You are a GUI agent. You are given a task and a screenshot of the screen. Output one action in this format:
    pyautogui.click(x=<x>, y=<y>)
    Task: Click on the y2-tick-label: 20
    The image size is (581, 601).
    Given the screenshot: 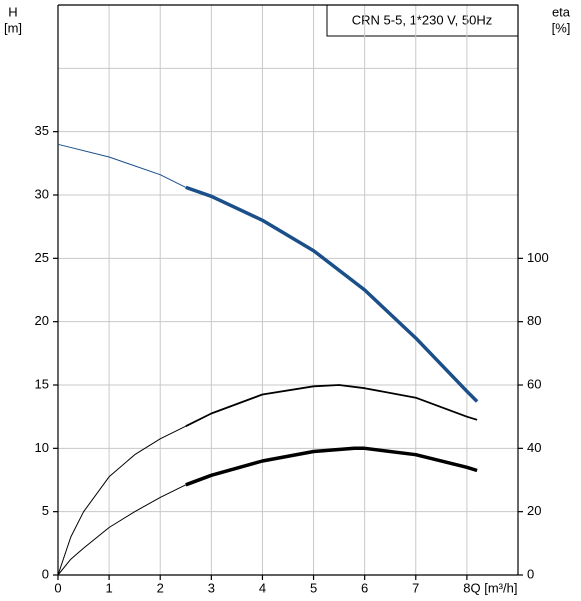 What is the action you would take?
    pyautogui.click(x=534, y=510)
    